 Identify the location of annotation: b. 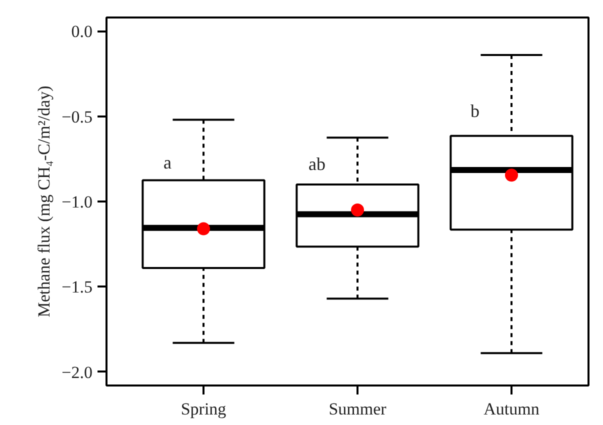
(475, 111).